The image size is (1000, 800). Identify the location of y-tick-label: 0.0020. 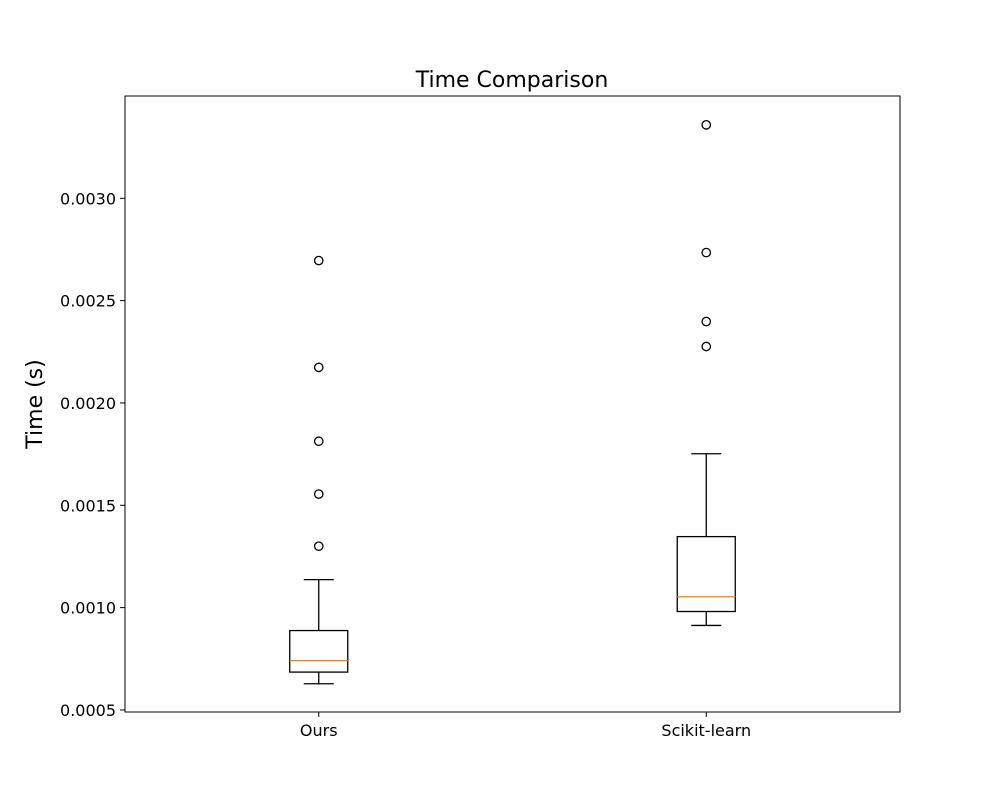
(88, 403).